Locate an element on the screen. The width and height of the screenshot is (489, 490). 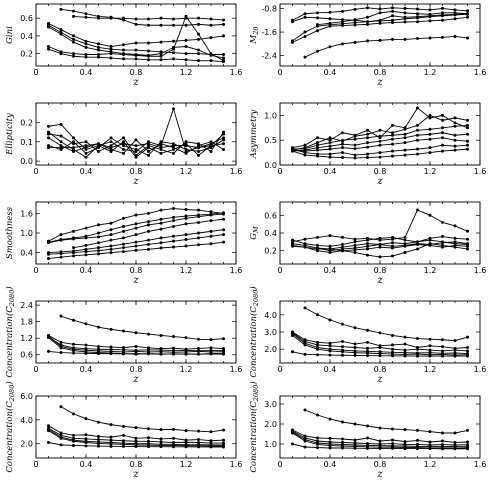
y-tick-label: 6.0 is located at coordinates (26, 396).